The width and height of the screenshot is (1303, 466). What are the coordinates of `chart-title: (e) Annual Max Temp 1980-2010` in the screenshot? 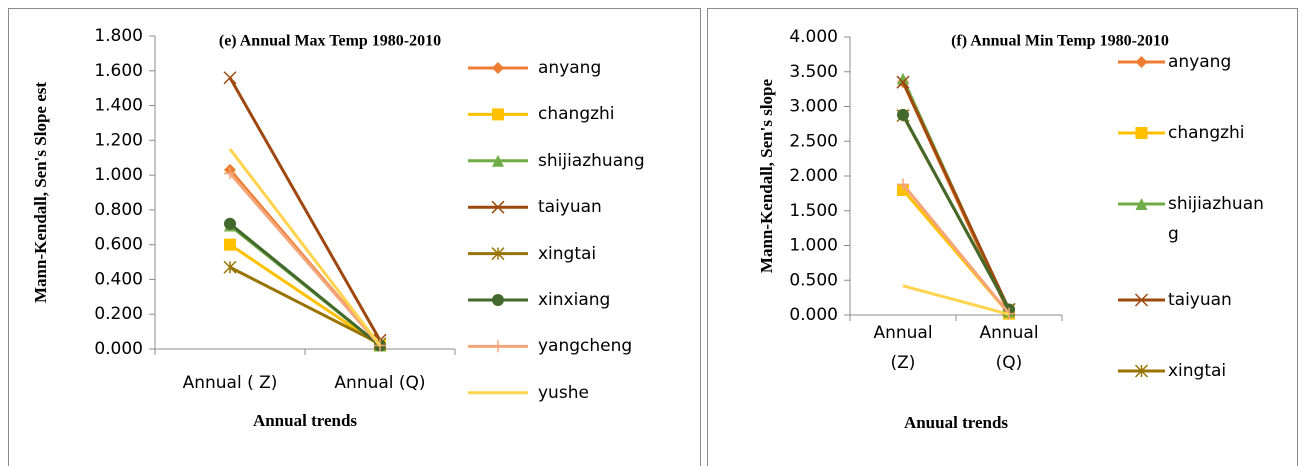 It's located at (330, 41).